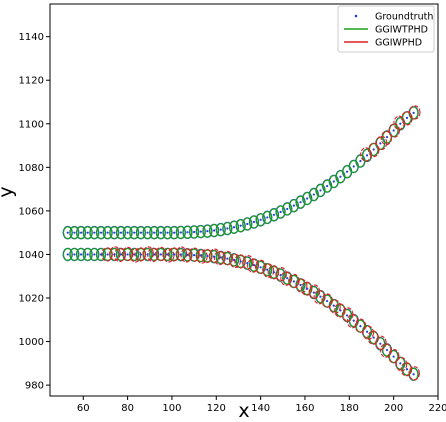  I want to click on x-tick-label: 160, so click(304, 408).